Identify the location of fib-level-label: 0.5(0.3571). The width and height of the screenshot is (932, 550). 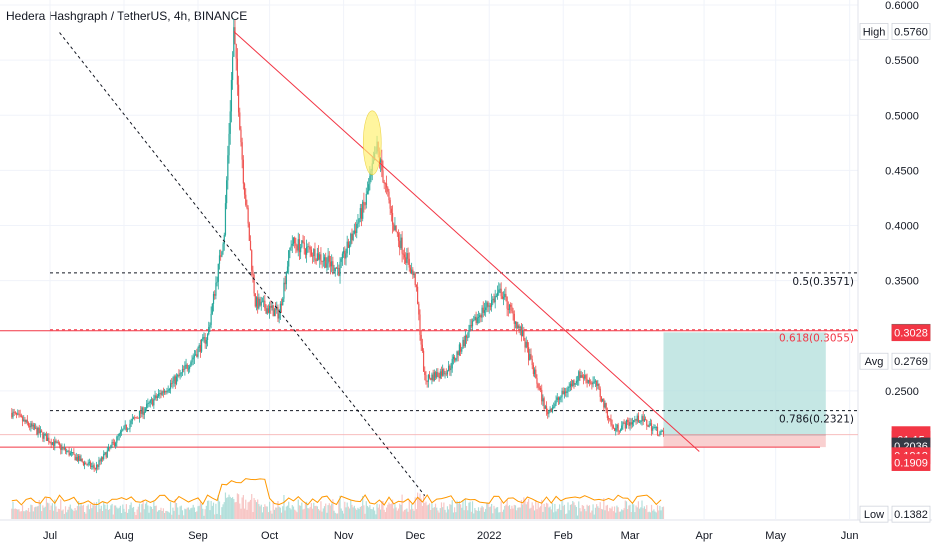
(823, 282).